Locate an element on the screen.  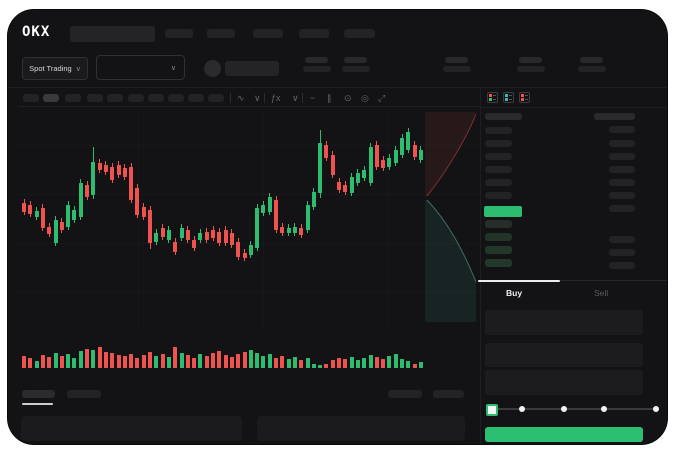
orderbook-view-both-icon is located at coordinates (492, 97).